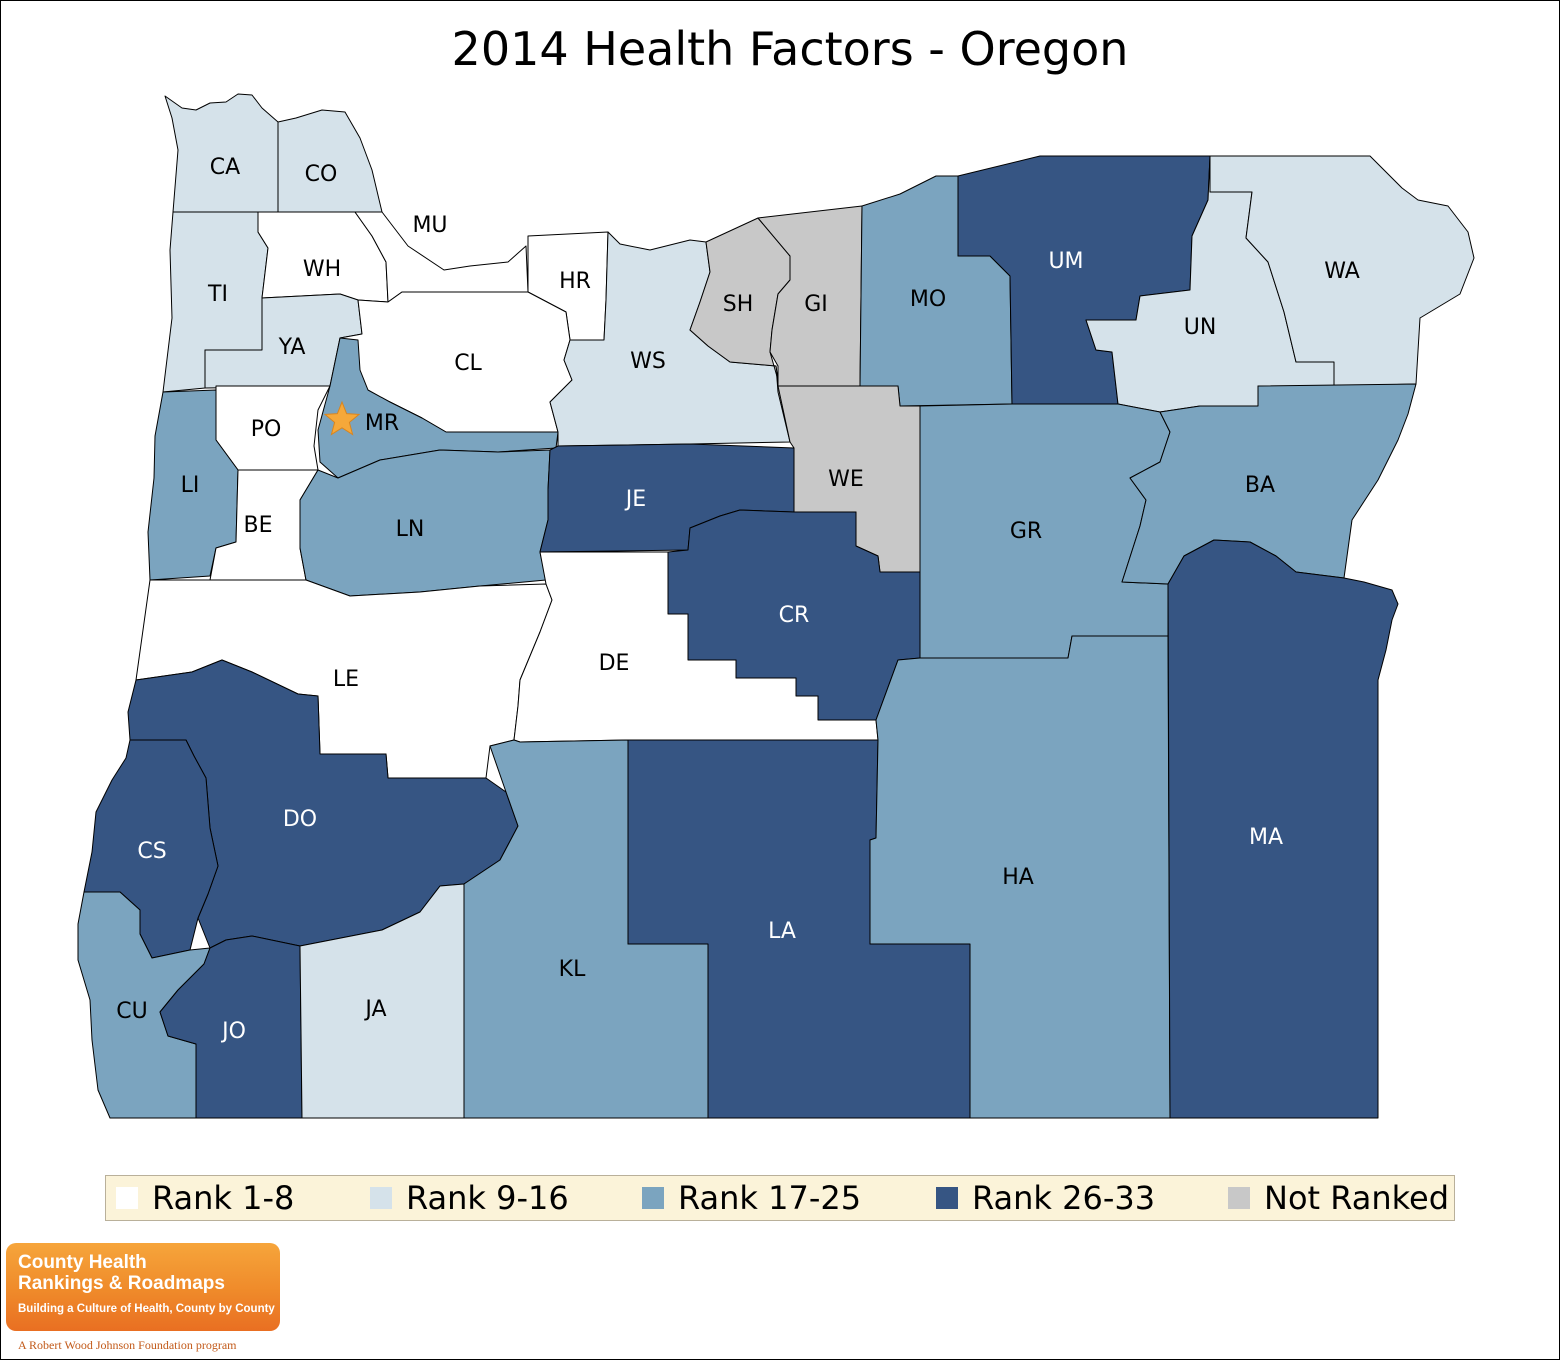 The image size is (1560, 1360). Describe the element at coordinates (770, 1198) in the screenshot. I see `legend-label: Rank 17-25` at that location.